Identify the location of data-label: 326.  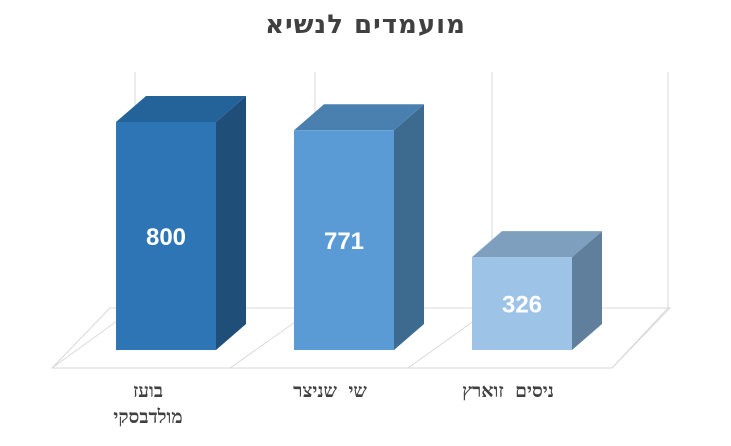
(522, 305).